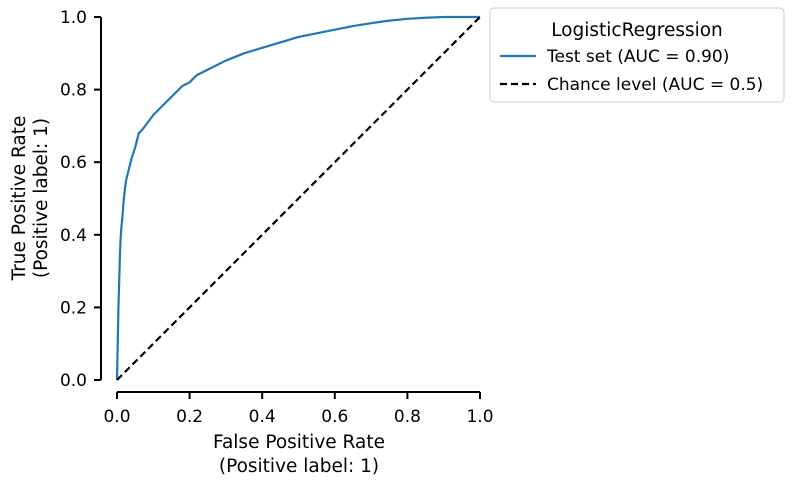 Image resolution: width=794 pixels, height=486 pixels. I want to click on legend-title: LogisticRegression, so click(637, 30).